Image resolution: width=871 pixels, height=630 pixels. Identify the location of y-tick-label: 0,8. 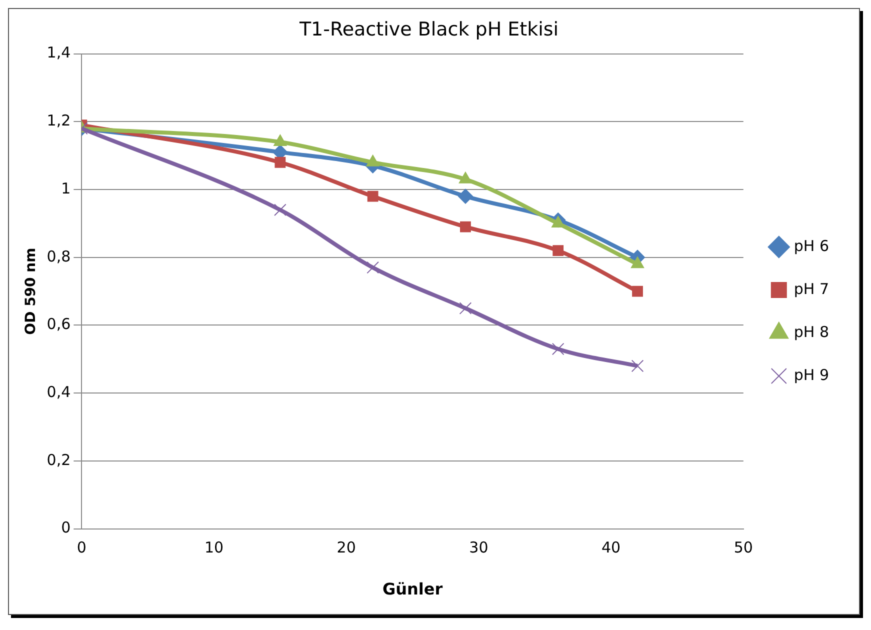
(58, 256).